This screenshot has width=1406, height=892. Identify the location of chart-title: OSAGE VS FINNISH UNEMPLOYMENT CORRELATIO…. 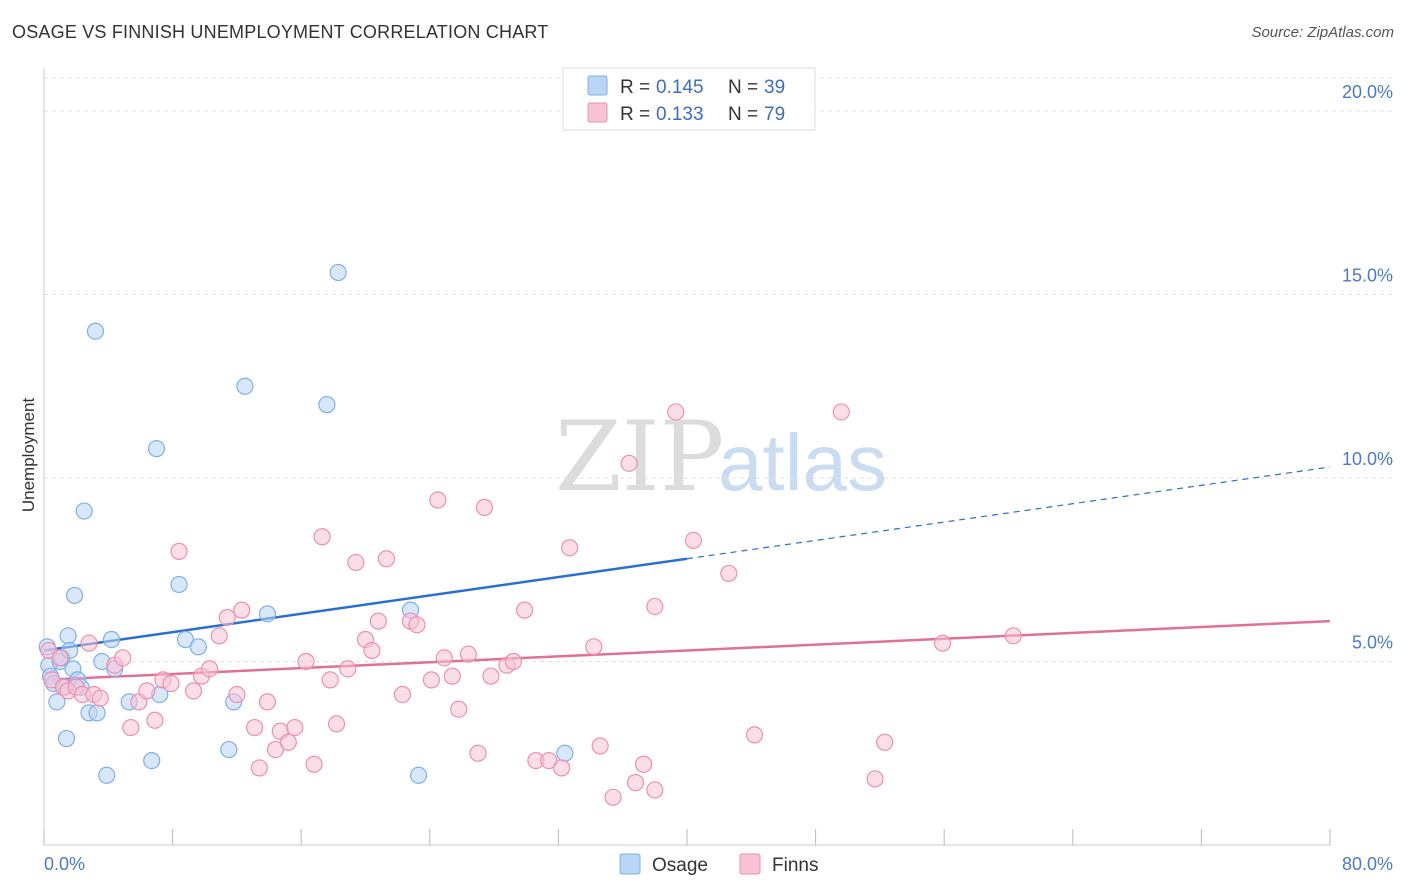
(280, 32).